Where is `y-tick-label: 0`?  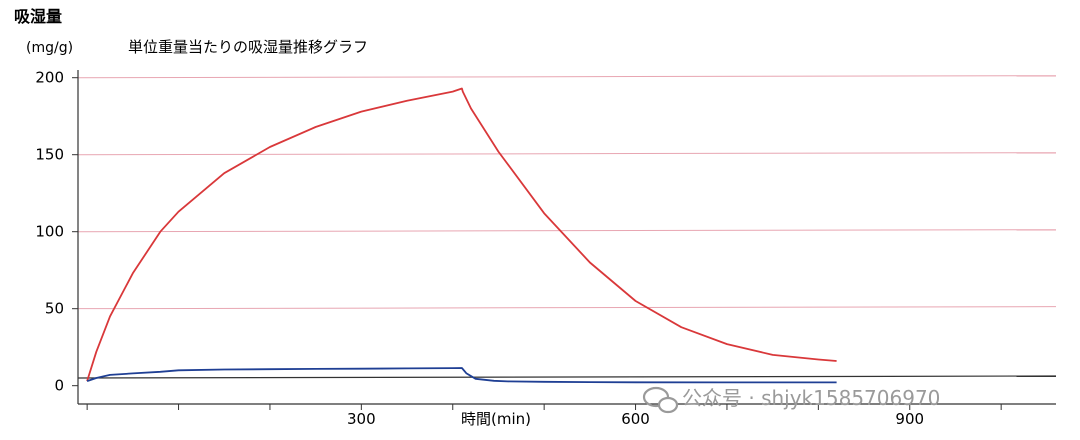
y-tick-label: 0 is located at coordinates (59, 386).